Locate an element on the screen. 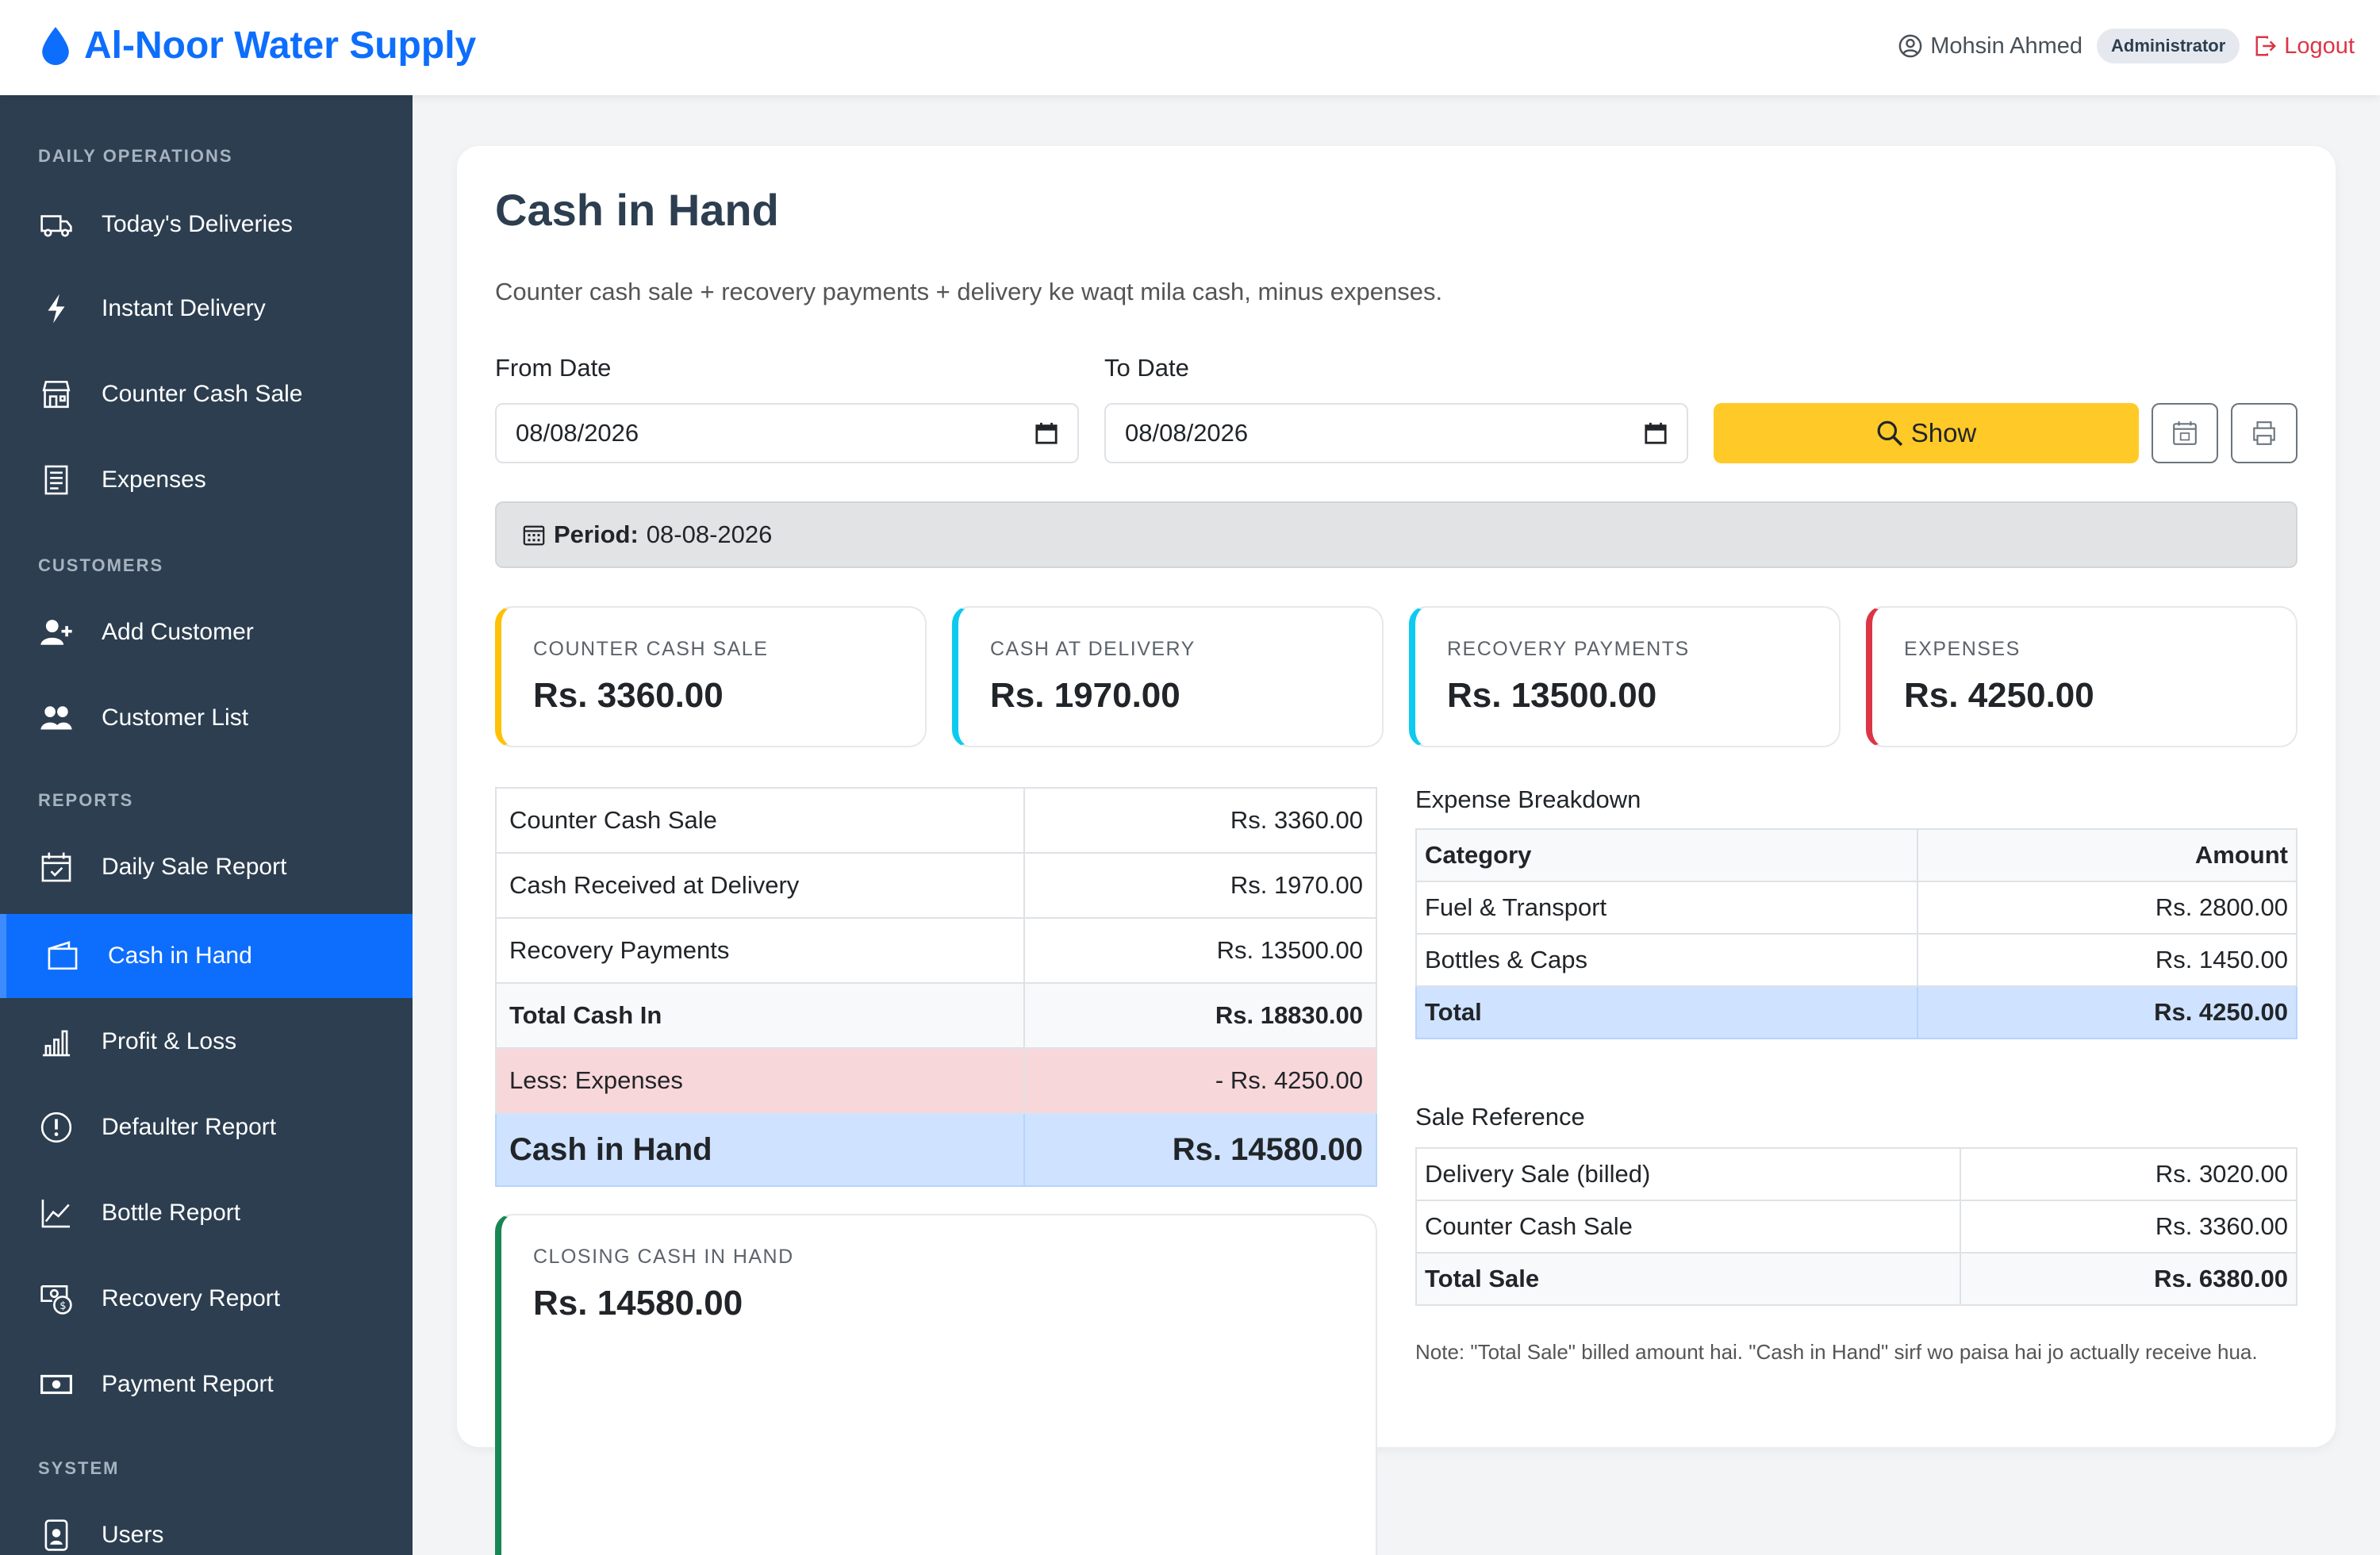 This screenshot has width=2380, height=1555. table-row: Delivery Sale (billed) Rs. 3020.00 is located at coordinates (1856, 1174).